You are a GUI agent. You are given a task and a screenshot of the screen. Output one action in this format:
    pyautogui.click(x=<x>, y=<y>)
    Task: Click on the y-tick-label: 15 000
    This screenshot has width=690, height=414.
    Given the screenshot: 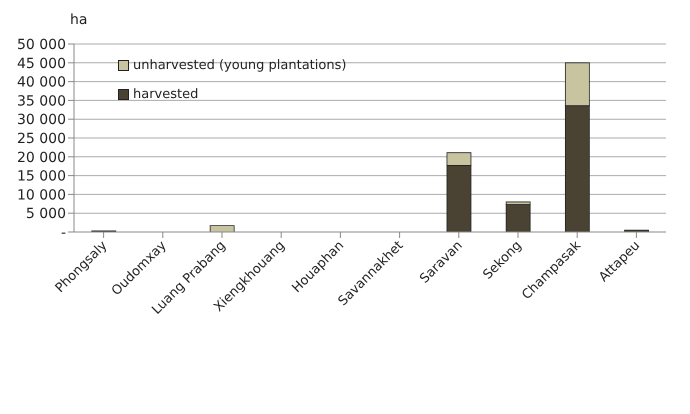 What is the action you would take?
    pyautogui.click(x=41, y=176)
    